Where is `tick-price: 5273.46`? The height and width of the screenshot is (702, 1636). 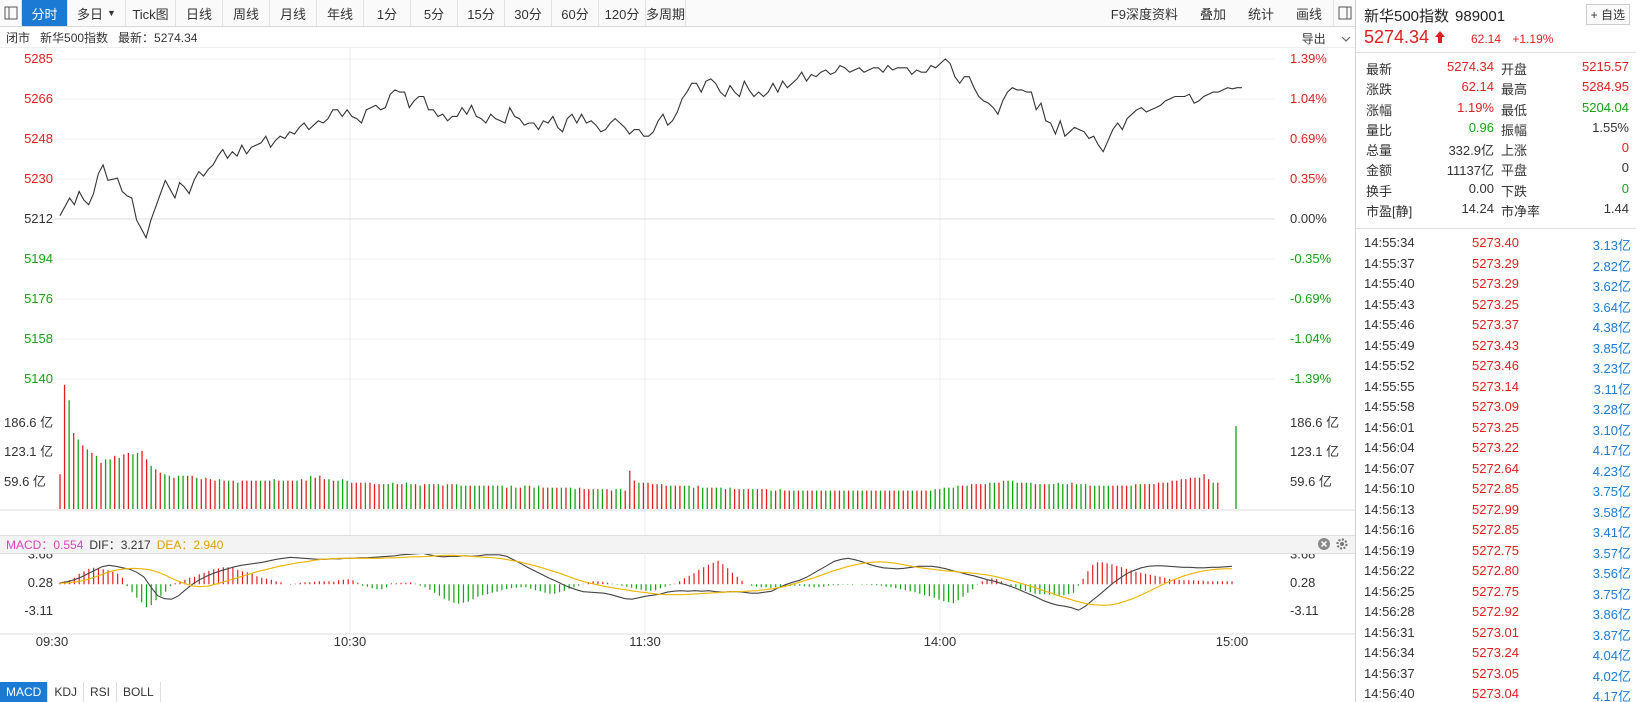
tick-price: 5273.46 is located at coordinates (1495, 365).